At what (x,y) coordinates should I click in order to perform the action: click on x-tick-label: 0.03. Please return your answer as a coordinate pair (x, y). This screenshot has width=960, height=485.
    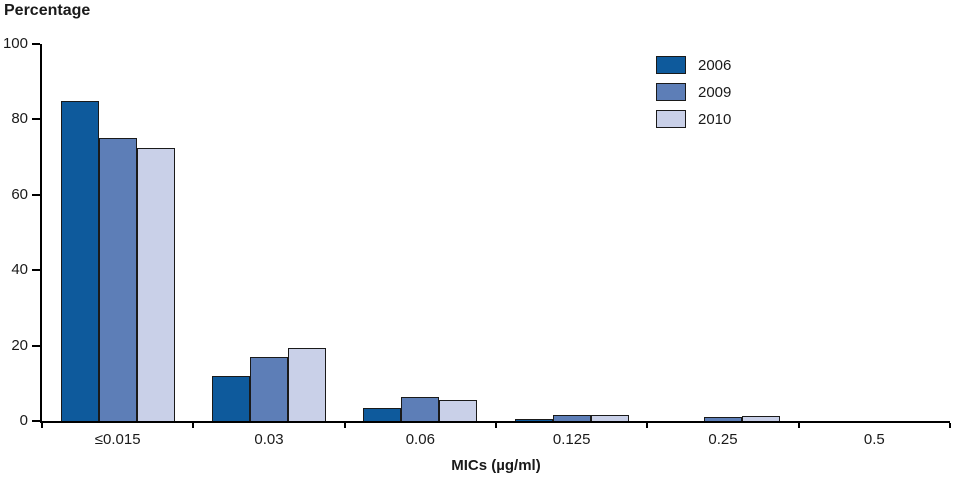
    Looking at the image, I should click on (269, 439).